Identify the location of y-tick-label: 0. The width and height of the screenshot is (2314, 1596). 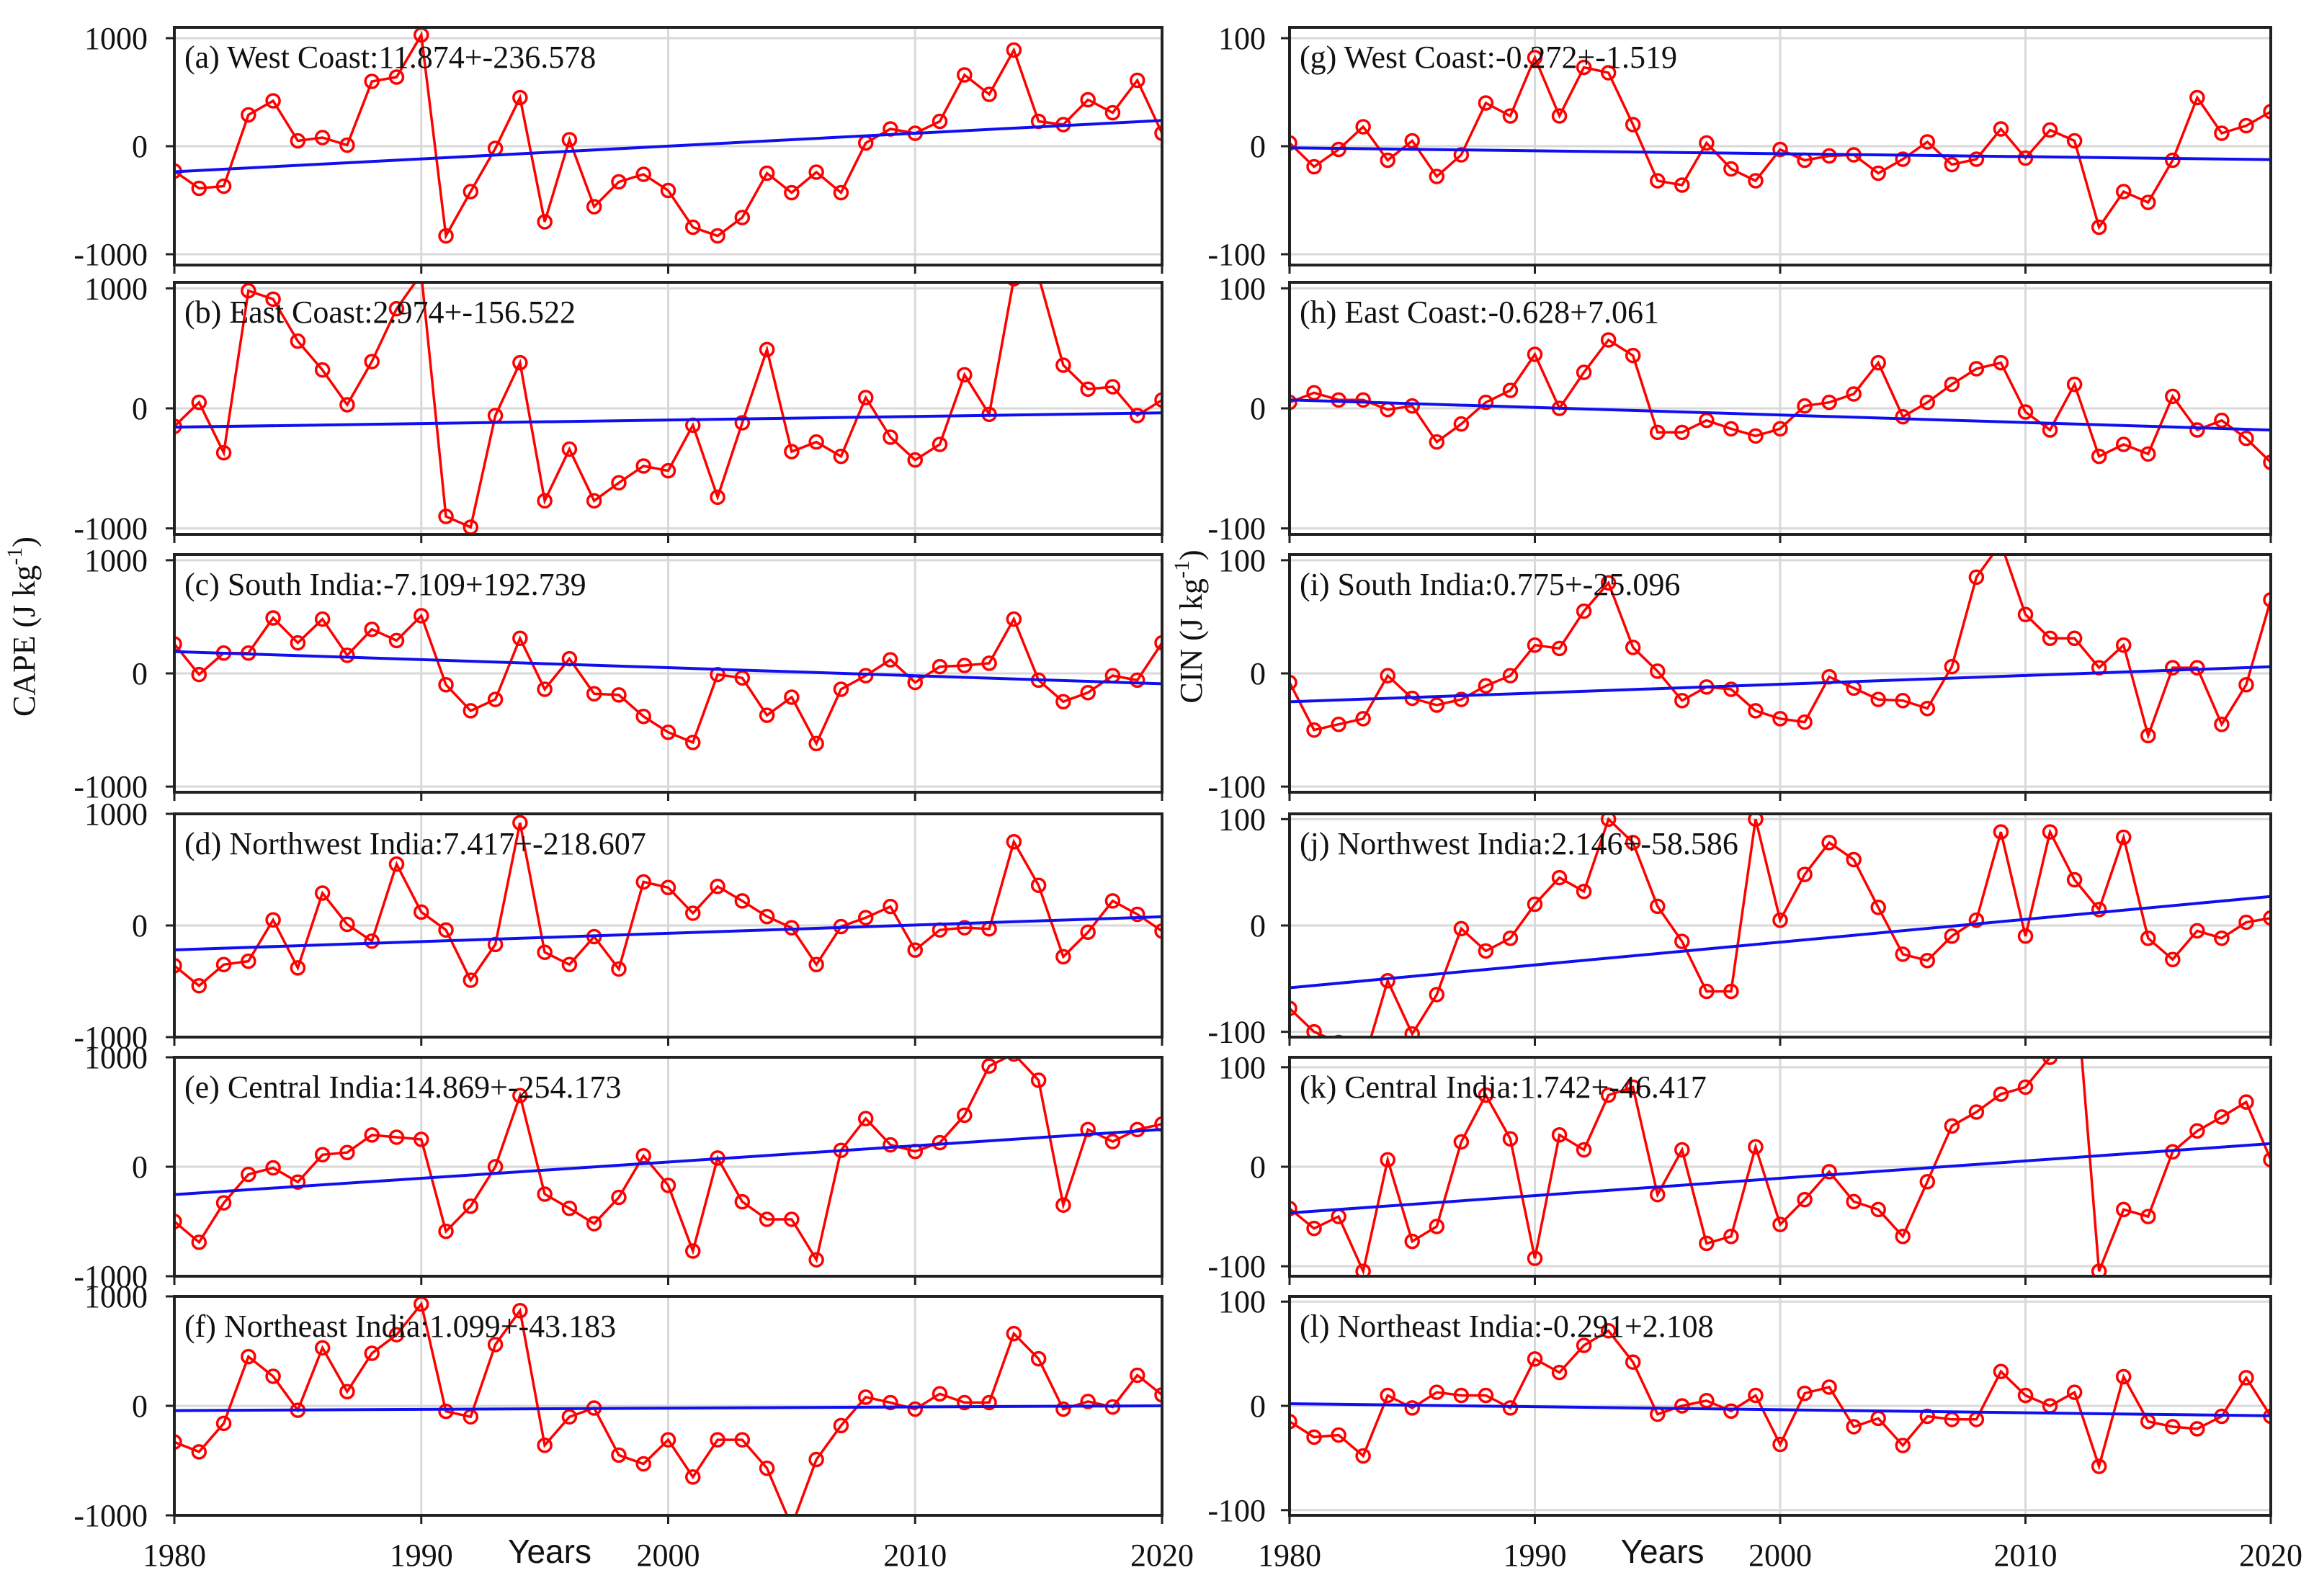
(140, 674).